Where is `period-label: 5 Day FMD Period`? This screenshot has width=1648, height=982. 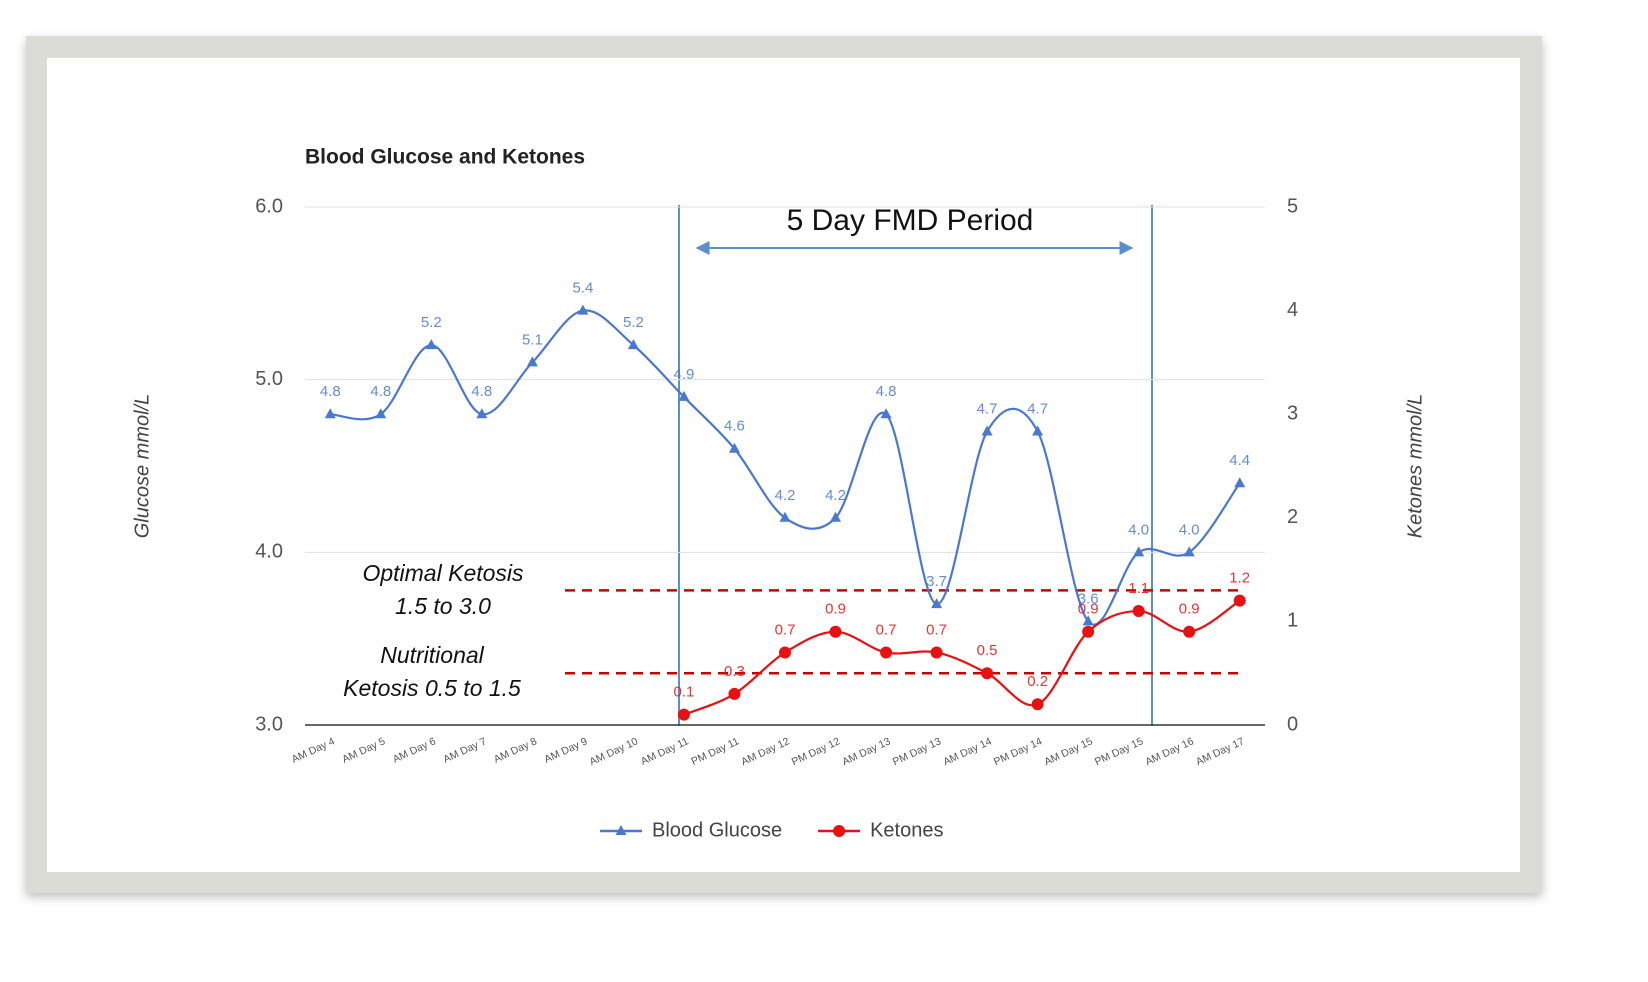
period-label: 5 Day FMD Period is located at coordinates (910, 220).